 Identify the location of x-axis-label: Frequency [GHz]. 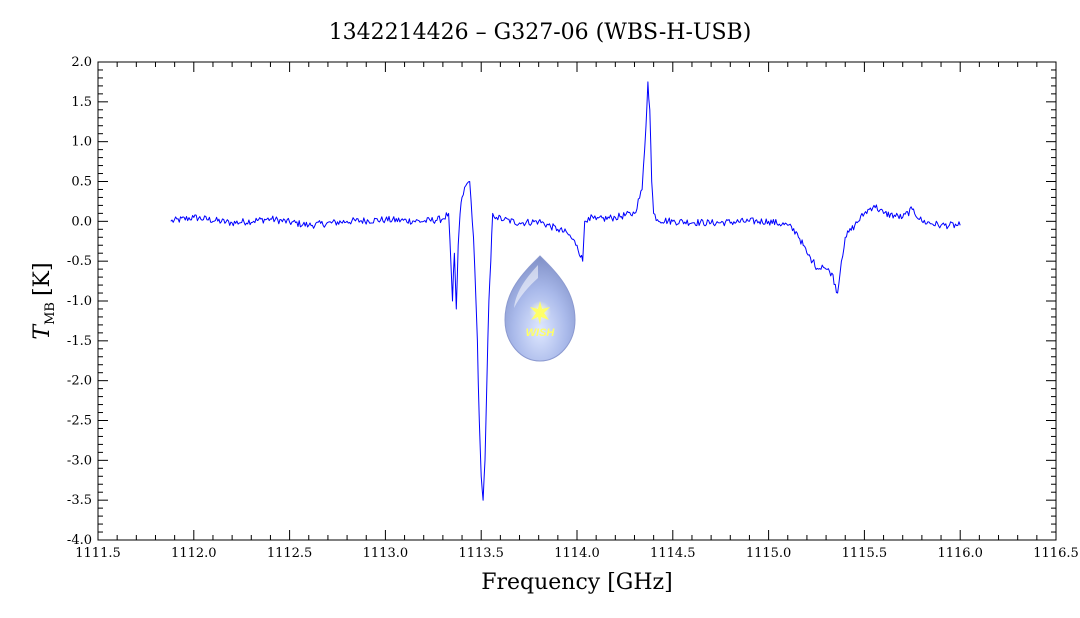
(577, 582).